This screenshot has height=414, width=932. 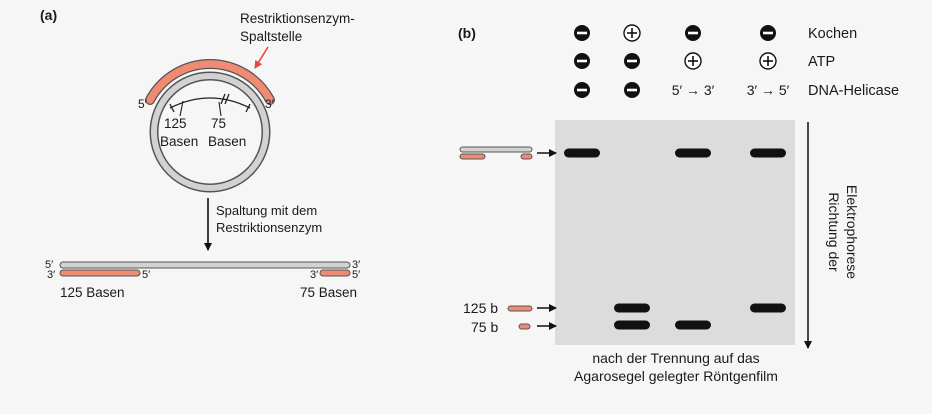 I want to click on duplex-marker, so click(x=508, y=153).